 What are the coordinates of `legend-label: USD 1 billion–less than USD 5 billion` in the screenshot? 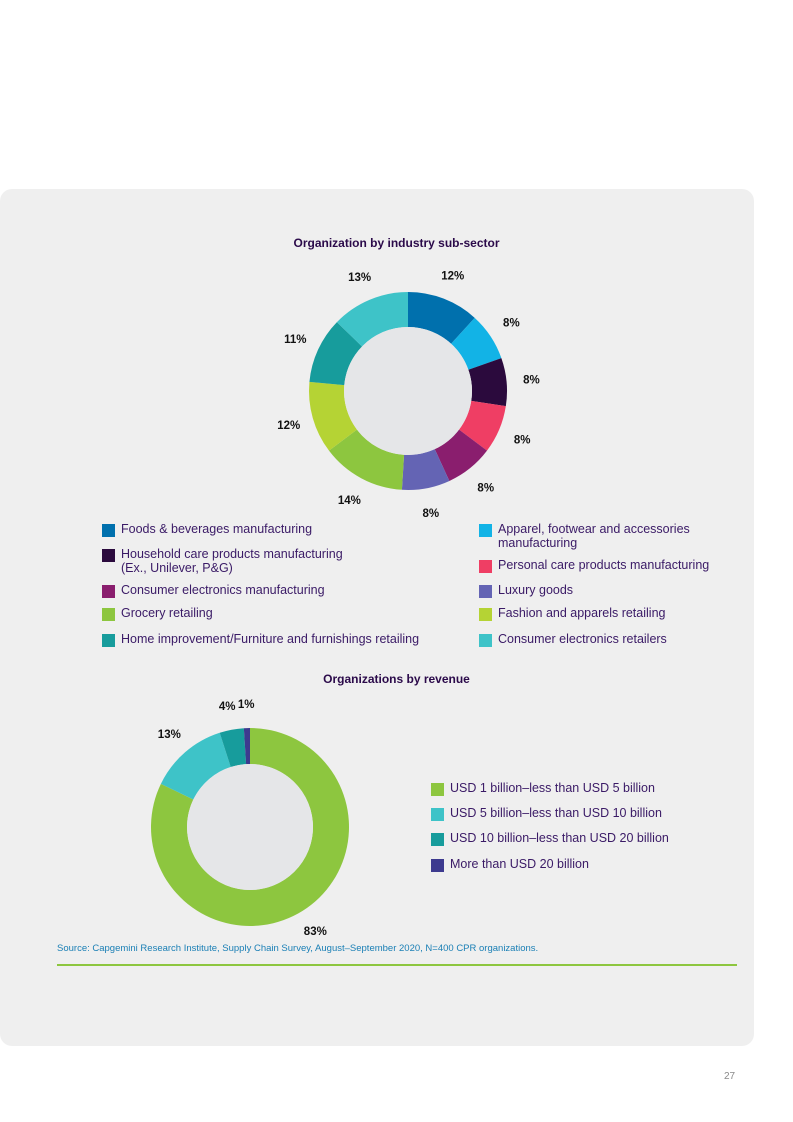 It's located at (552, 788).